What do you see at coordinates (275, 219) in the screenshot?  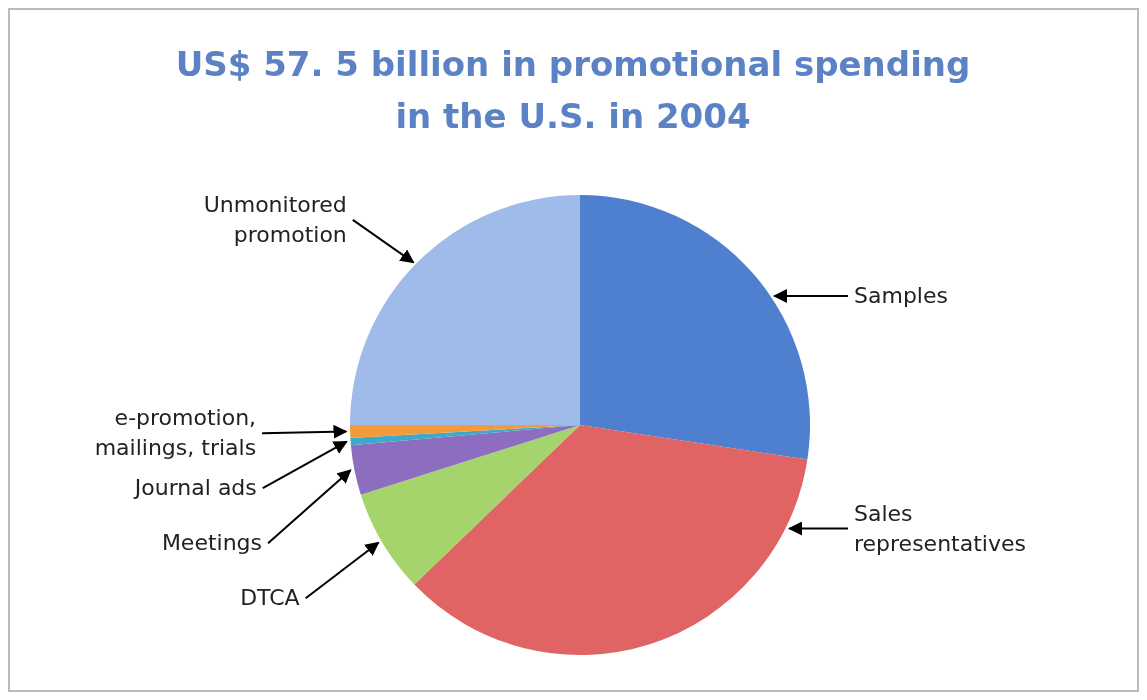 I see `slice-label: Unmonitored promotion` at bounding box center [275, 219].